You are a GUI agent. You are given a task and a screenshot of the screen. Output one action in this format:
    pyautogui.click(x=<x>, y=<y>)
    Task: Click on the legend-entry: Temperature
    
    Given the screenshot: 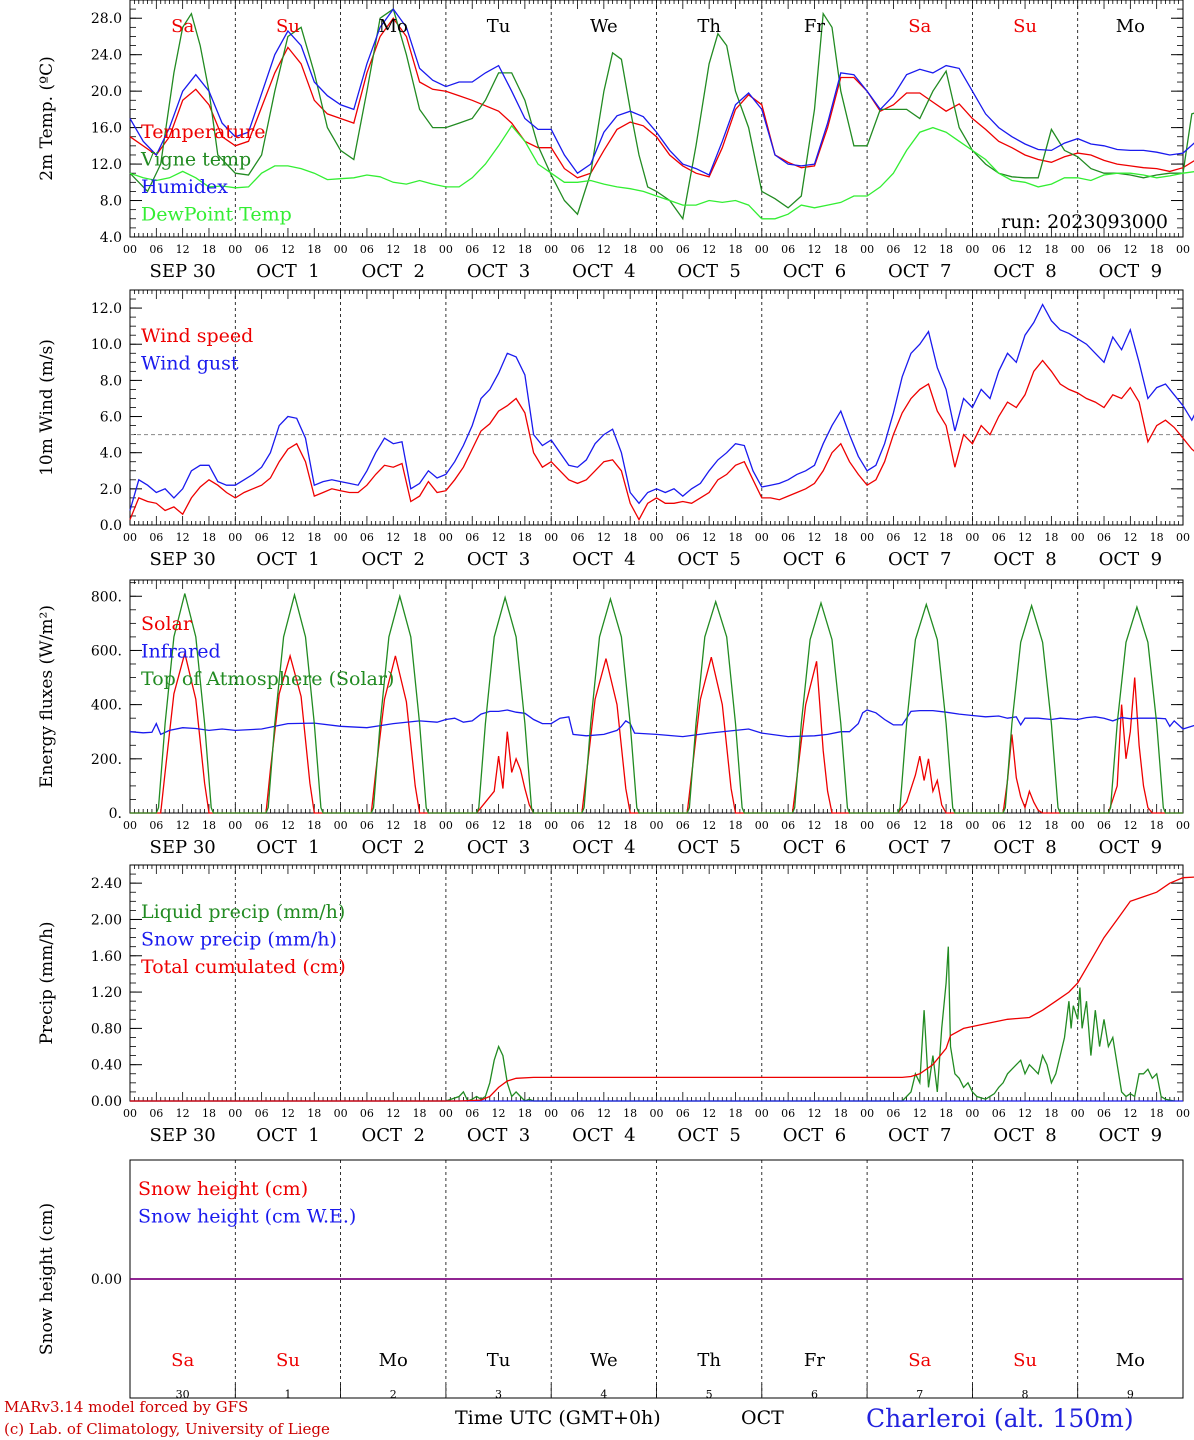 What is the action you would take?
    pyautogui.click(x=203, y=132)
    